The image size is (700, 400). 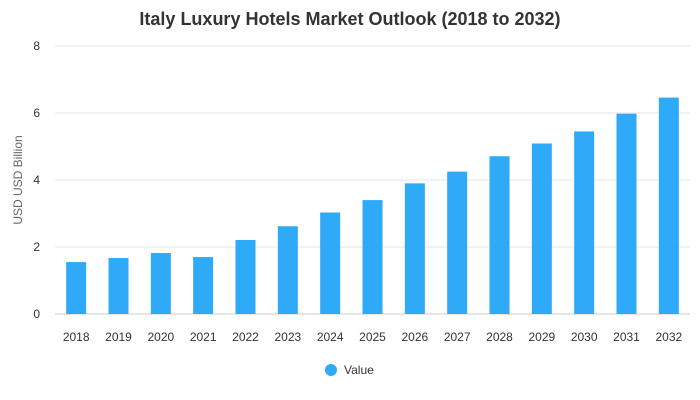 What do you see at coordinates (584, 337) in the screenshot?
I see `x-tick-label: 2030` at bounding box center [584, 337].